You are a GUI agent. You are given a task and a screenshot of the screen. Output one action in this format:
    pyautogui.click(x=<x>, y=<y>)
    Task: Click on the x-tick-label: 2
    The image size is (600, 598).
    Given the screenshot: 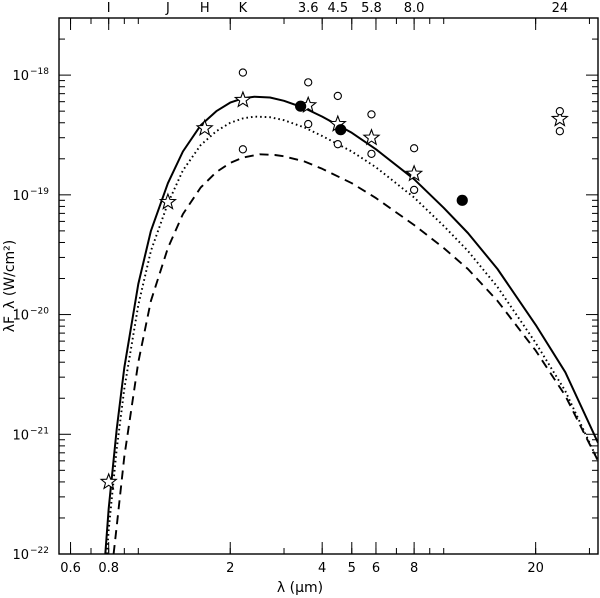 What is the action you would take?
    pyautogui.click(x=230, y=568)
    